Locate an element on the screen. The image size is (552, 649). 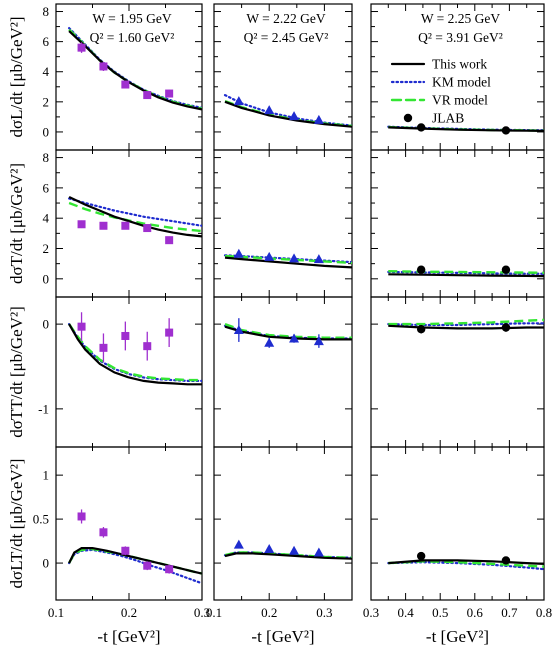
legend-label: This work is located at coordinates (459, 64).